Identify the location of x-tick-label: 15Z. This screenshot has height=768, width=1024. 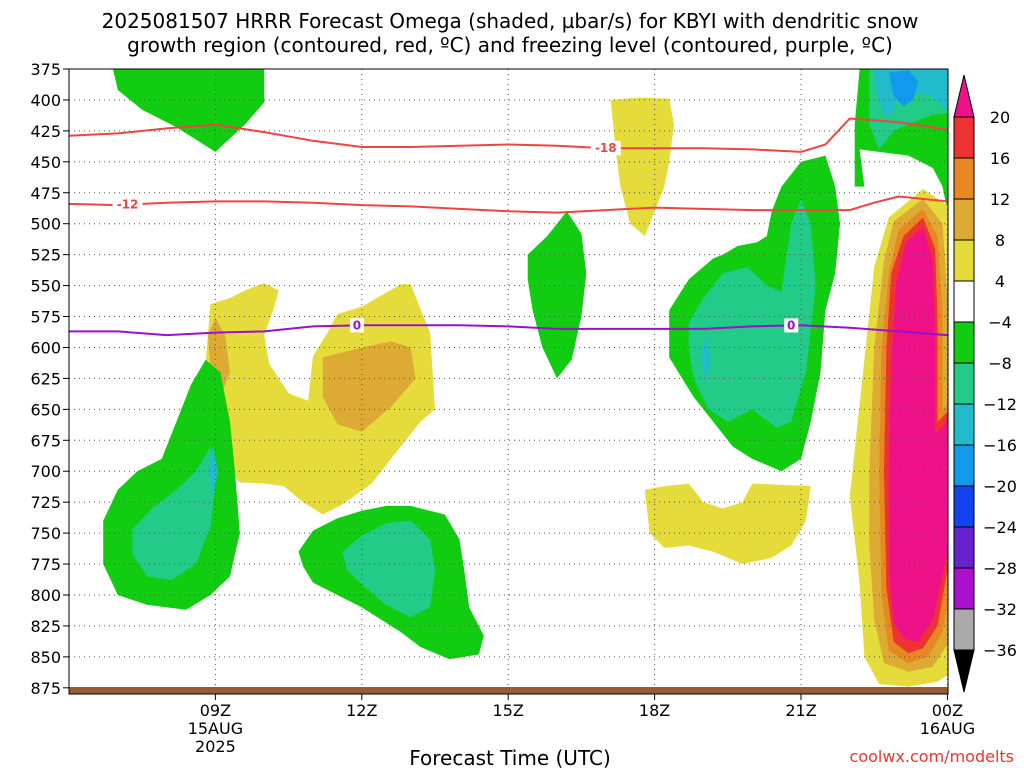
(508, 710).